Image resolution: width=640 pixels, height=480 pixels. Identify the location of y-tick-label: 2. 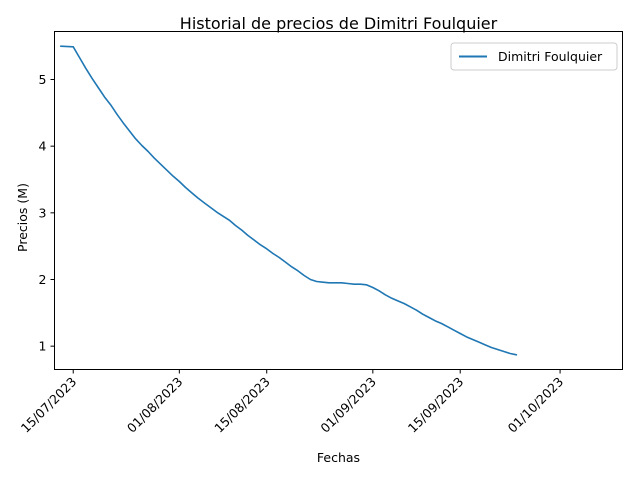
(43, 279).